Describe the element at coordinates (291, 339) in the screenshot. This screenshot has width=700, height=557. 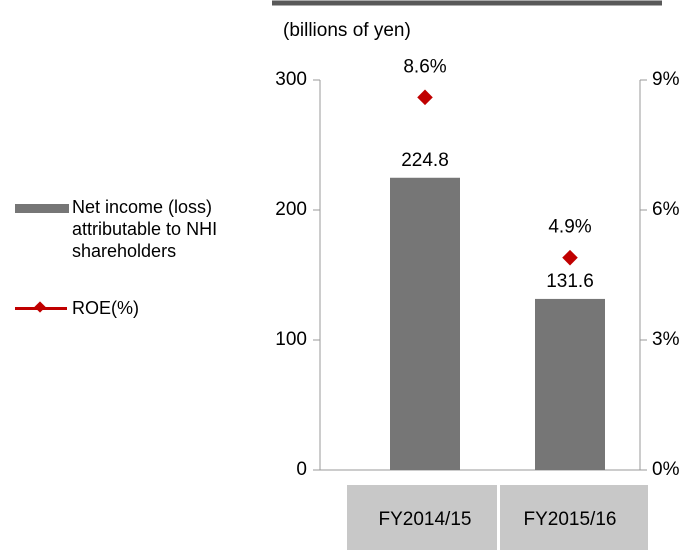
I see `y-tick-label: 100` at that location.